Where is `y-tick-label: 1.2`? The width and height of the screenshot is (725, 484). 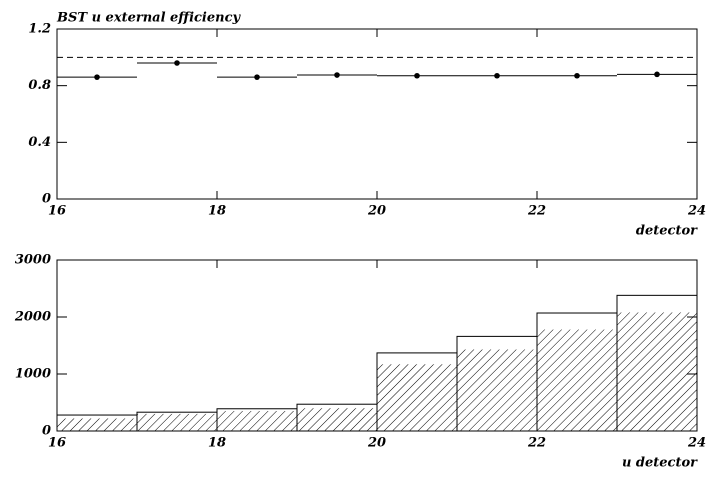 y-tick-label: 1.2 is located at coordinates (39, 29).